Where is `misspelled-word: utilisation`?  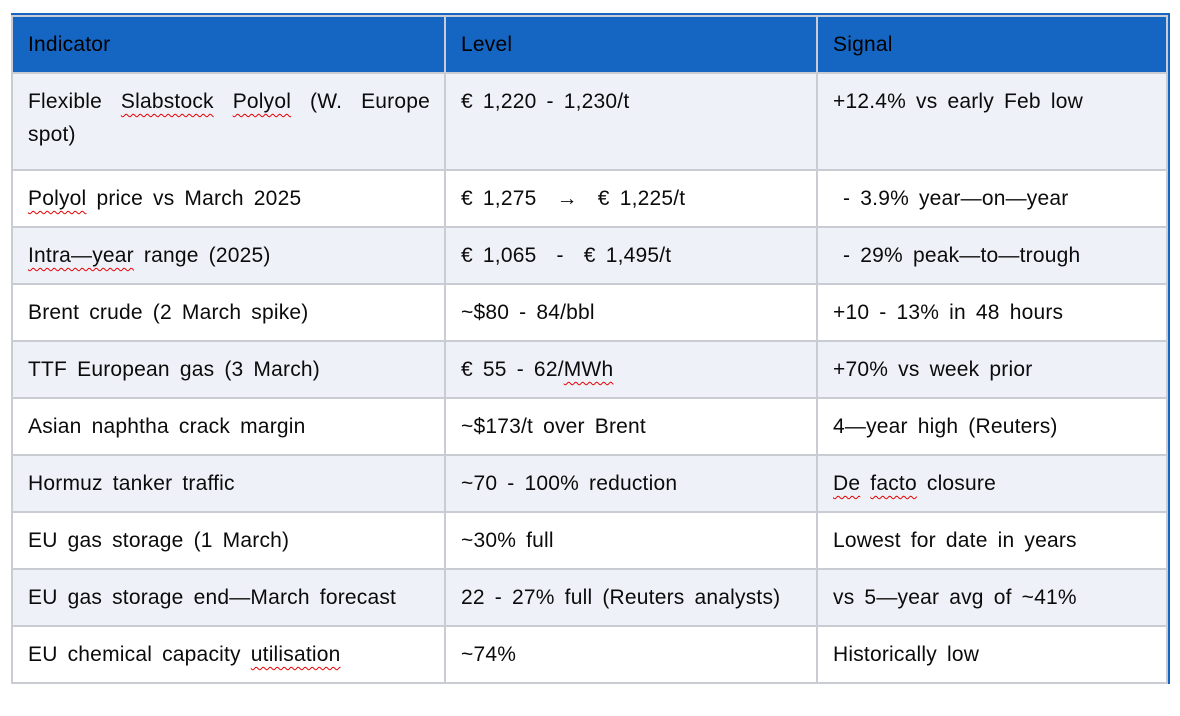
misspelled-word: utilisation is located at coordinates (295, 654).